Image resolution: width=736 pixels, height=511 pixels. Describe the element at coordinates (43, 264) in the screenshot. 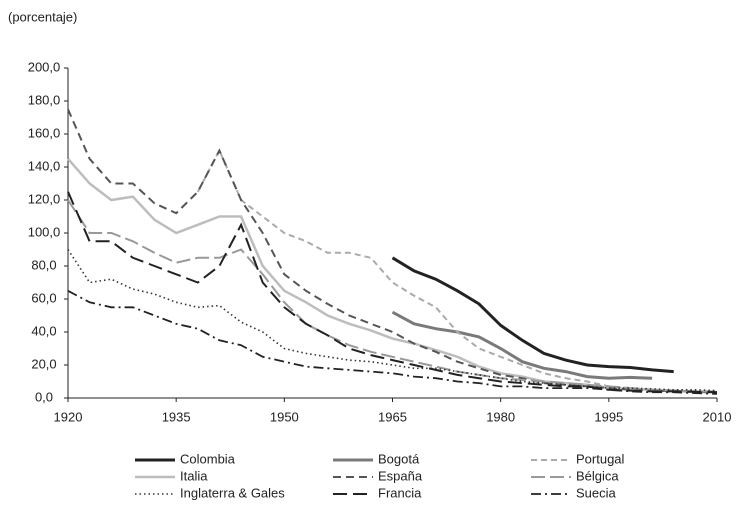

I see `y-tick-label: 80,0` at that location.